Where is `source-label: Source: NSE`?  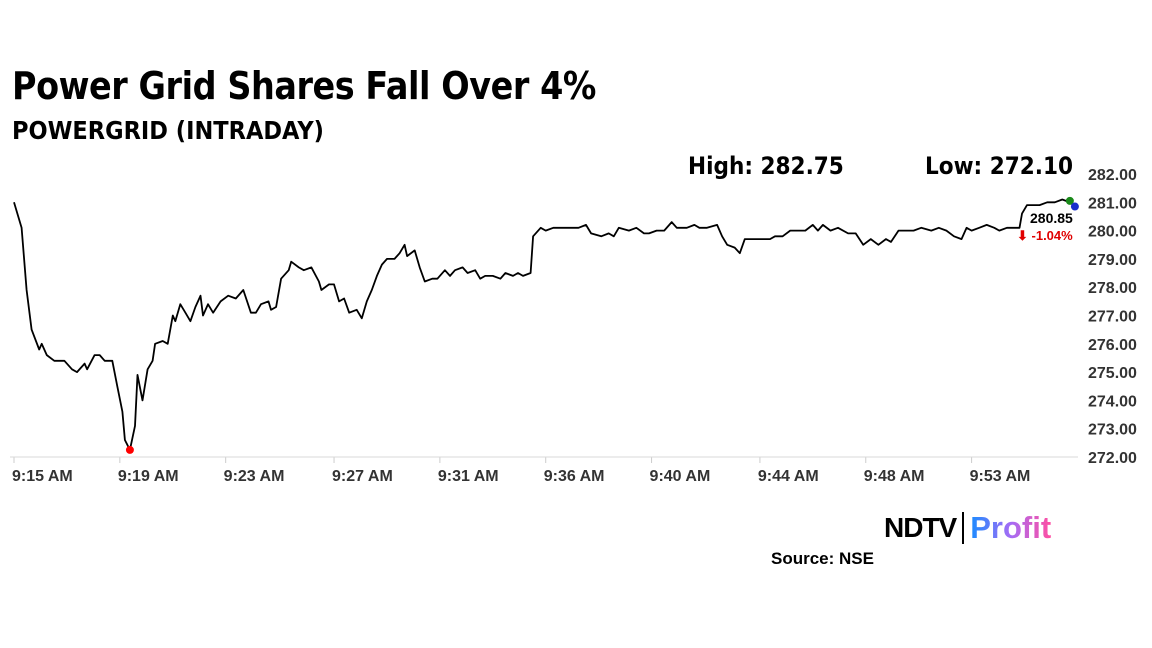 source-label: Source: NSE is located at coordinates (822, 558).